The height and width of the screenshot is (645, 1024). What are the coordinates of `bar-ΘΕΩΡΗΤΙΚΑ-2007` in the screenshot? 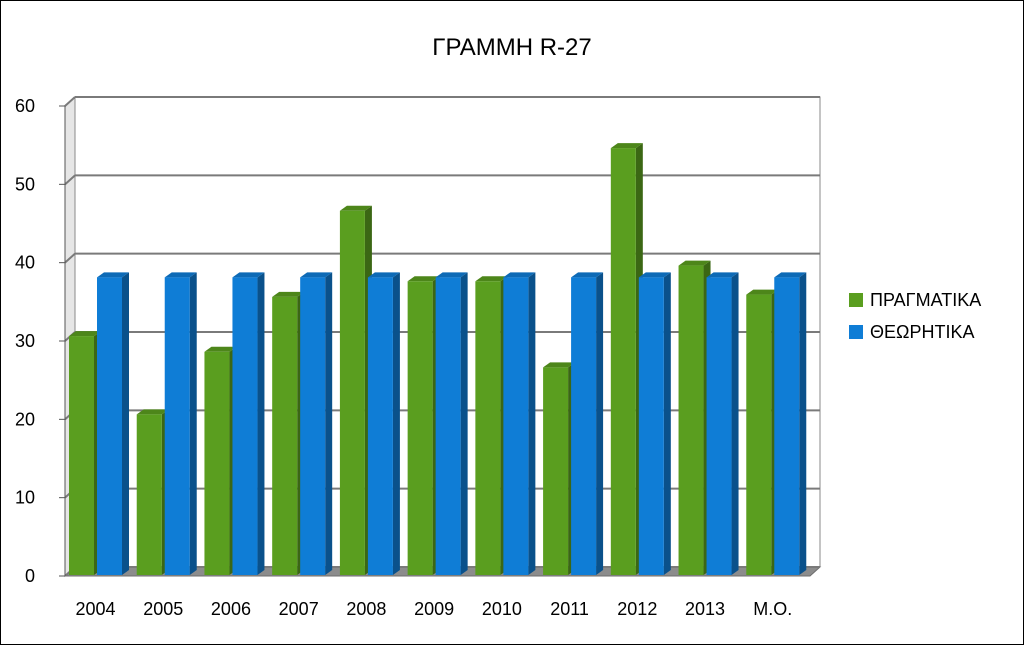 It's located at (316, 423).